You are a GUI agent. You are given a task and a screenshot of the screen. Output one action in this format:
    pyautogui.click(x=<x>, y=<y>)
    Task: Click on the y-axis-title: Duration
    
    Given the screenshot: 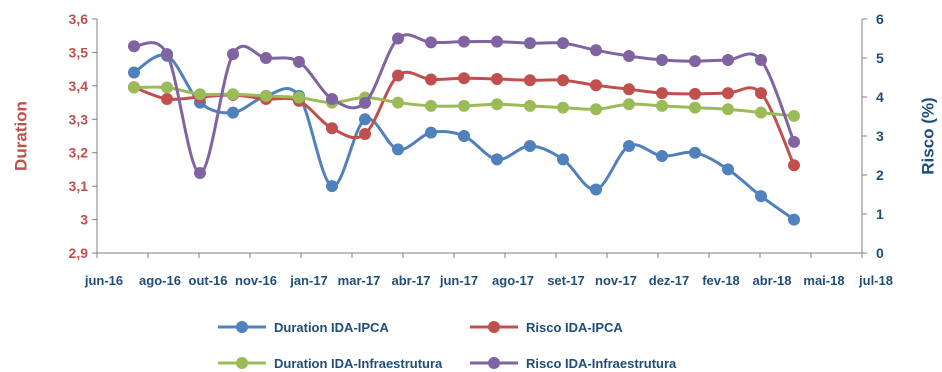 What is the action you would take?
    pyautogui.click(x=20, y=136)
    